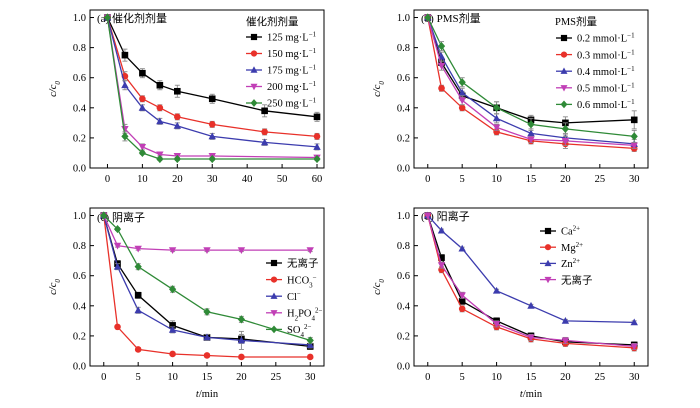  What do you see at coordinates (576, 21) in the screenshot?
I see `legend-title: PMS剂量` at bounding box center [576, 21].